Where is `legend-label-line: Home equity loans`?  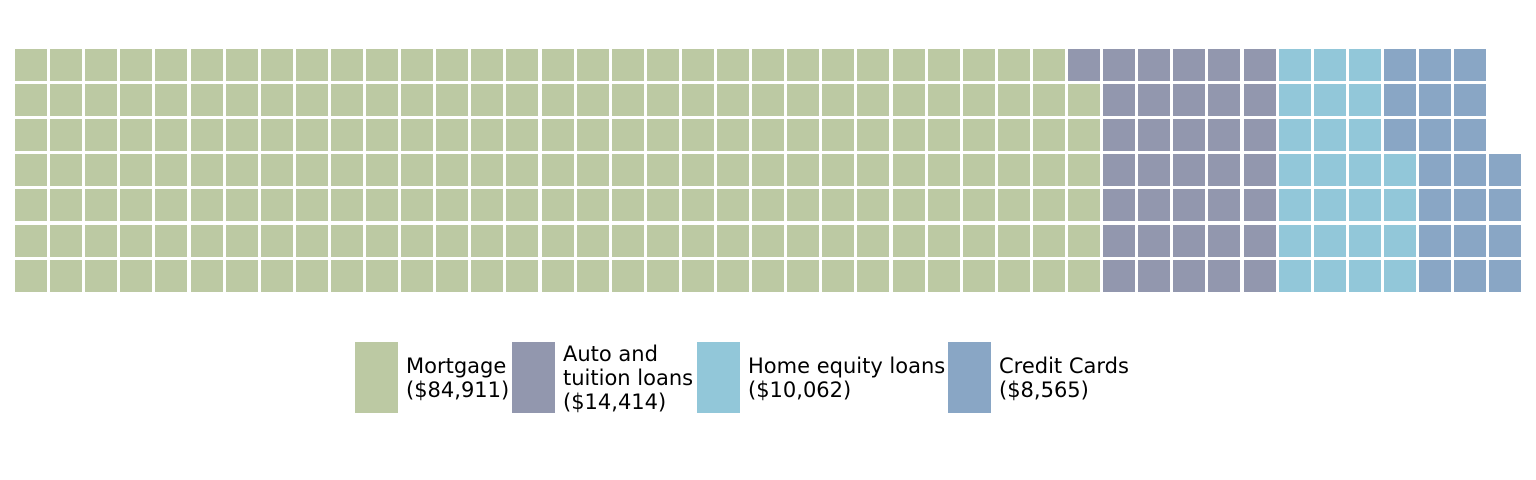
legend-label-line: Home equity loans is located at coordinates (847, 365).